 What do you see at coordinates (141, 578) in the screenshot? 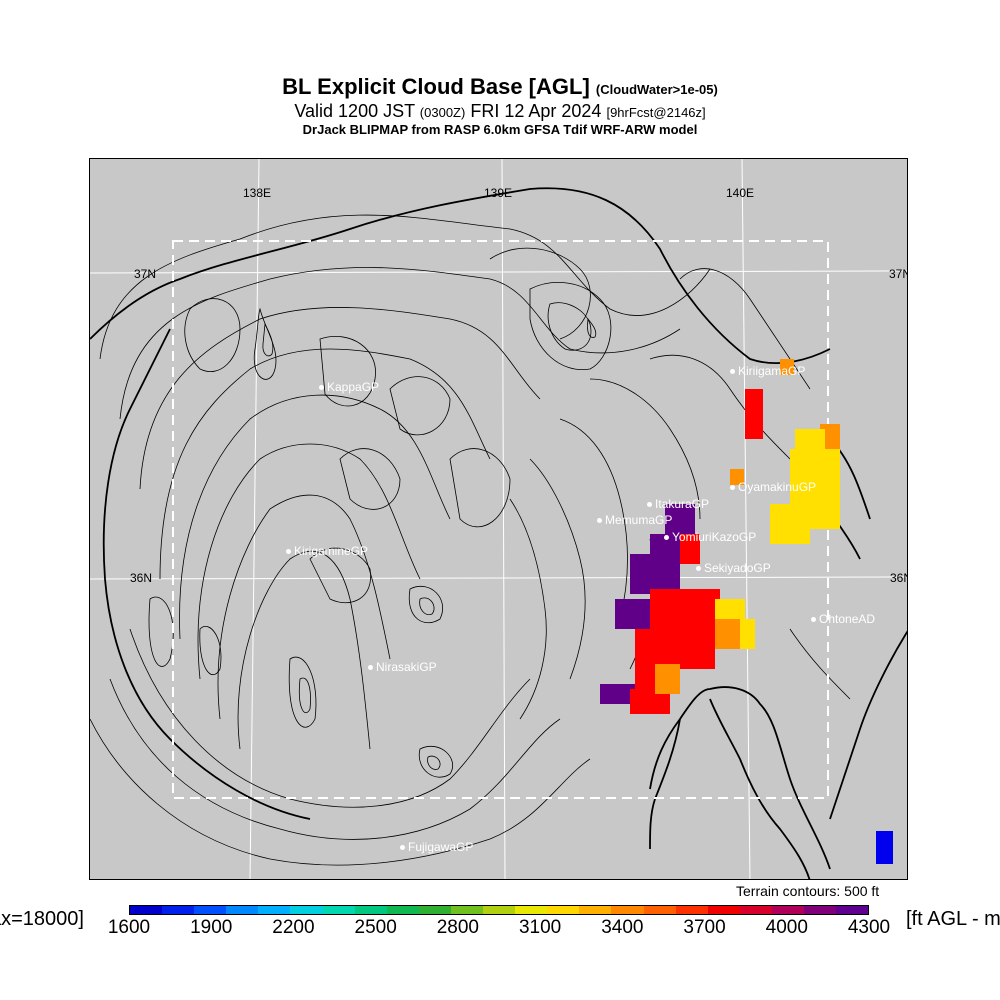
I see `lat-label-36-left: 36N` at bounding box center [141, 578].